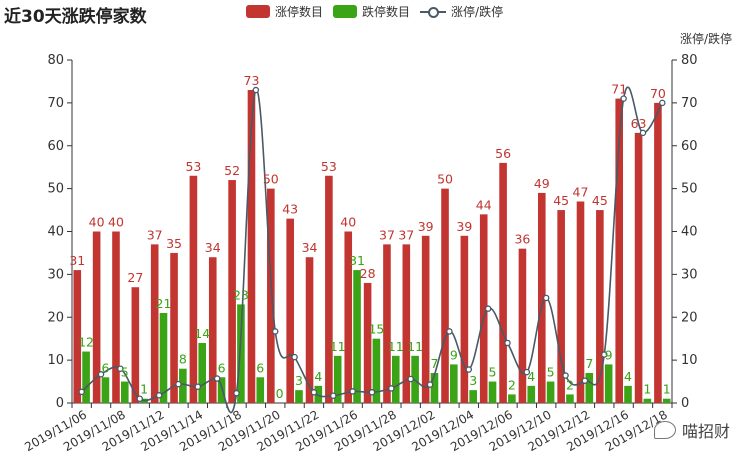 Image resolution: width=750 pixels, height=463 pixels. I want to click on bar-up-label: 71, so click(619, 89).